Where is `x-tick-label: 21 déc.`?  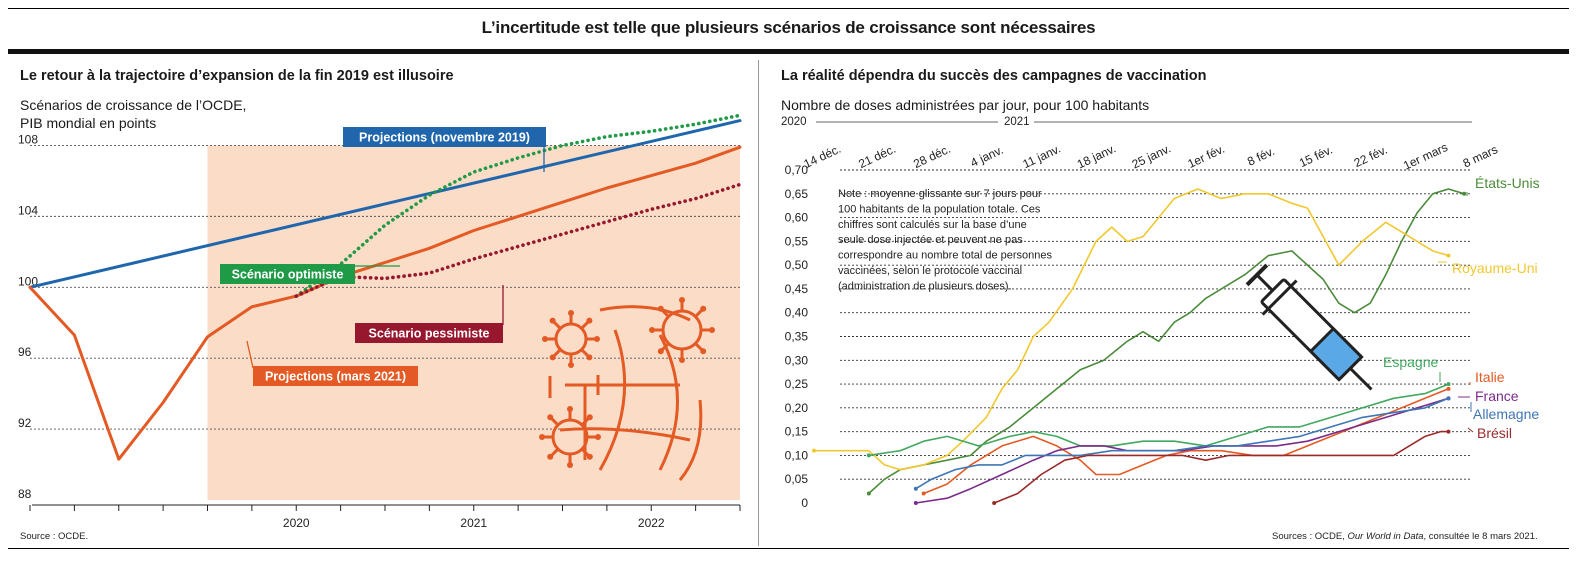 x-tick-label: 21 déc. is located at coordinates (877, 156).